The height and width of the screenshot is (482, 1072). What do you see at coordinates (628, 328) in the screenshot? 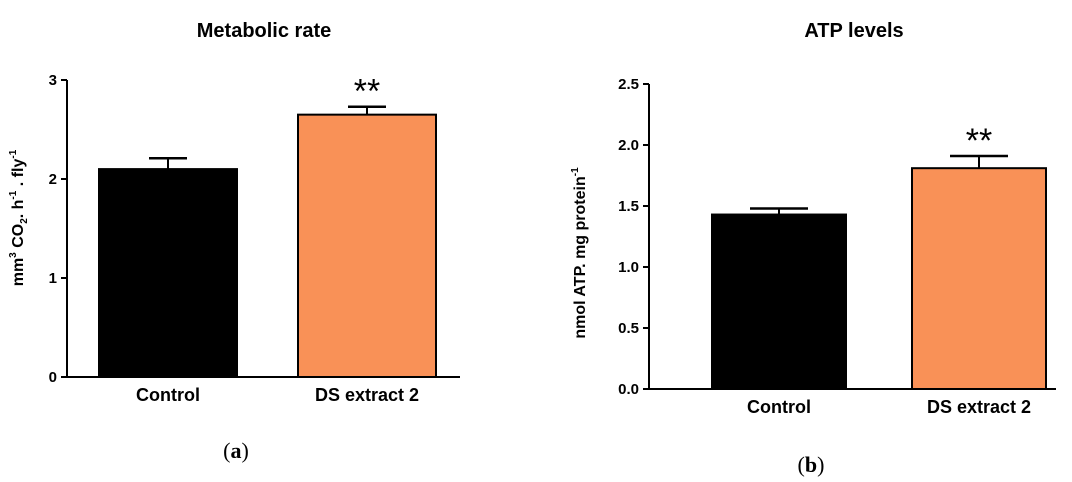
I see `y-tick-label: 0.5` at bounding box center [628, 328].